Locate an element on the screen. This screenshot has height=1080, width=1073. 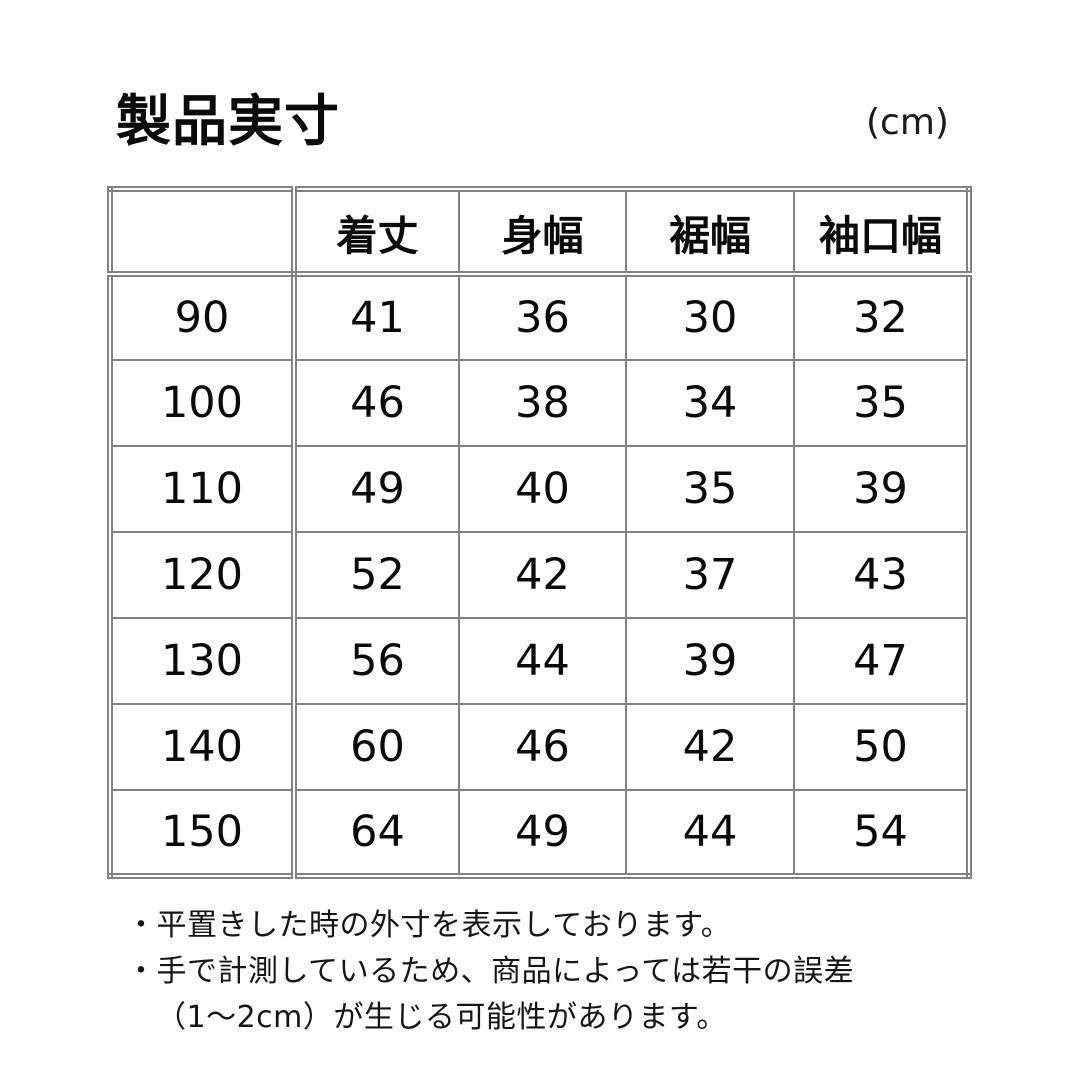
size-cell: 110 is located at coordinates (203, 489).